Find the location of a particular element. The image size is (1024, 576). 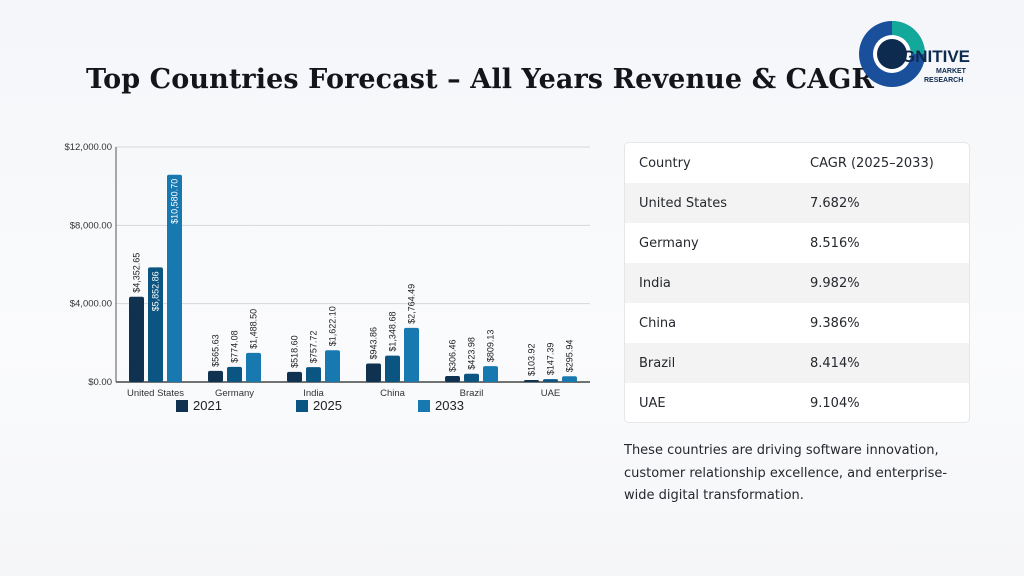

table-cell-country: UAE is located at coordinates (652, 403).